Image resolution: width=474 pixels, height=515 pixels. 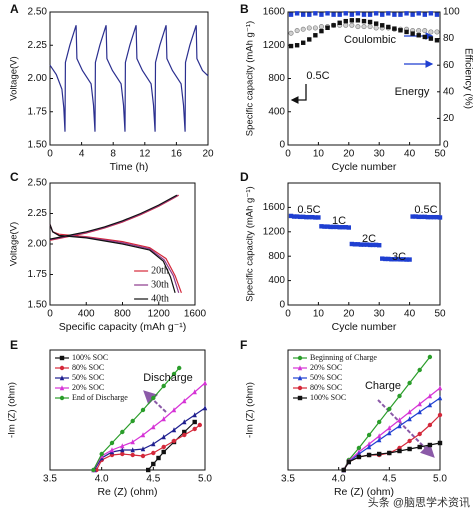 What do you see at coordinates (412, 92) in the screenshot?
I see `annotation: Energy` at bounding box center [412, 92].